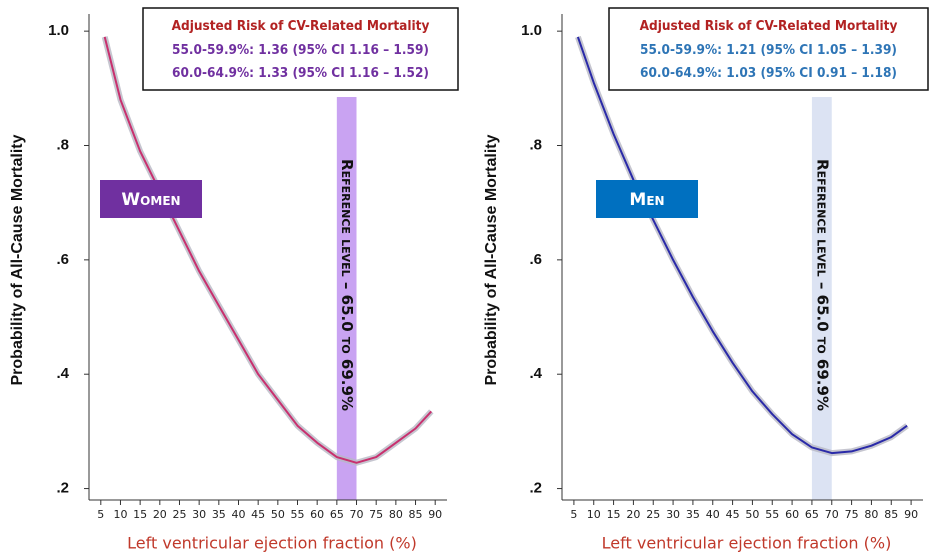  I want to click on panel-label: Men, so click(646, 200).